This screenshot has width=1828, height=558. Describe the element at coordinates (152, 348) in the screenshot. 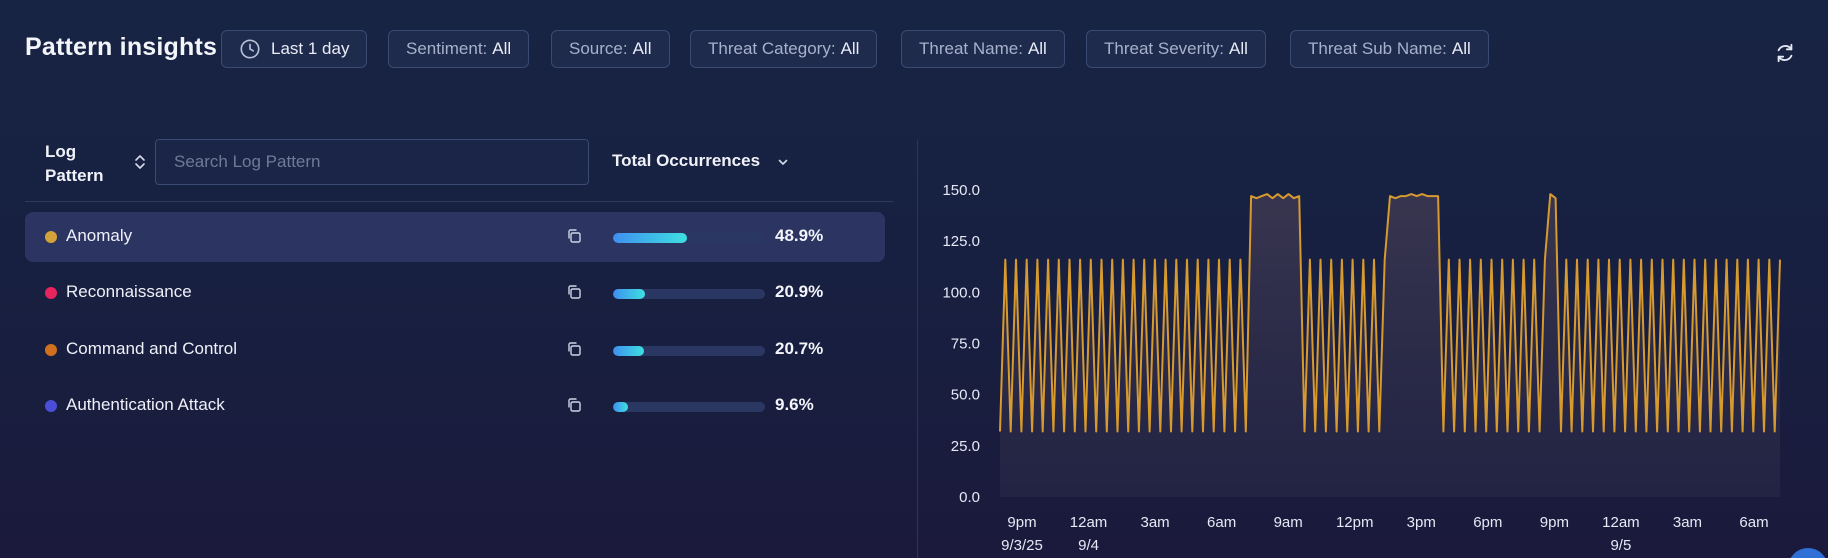

I see `row-label: Command and Control` at that location.